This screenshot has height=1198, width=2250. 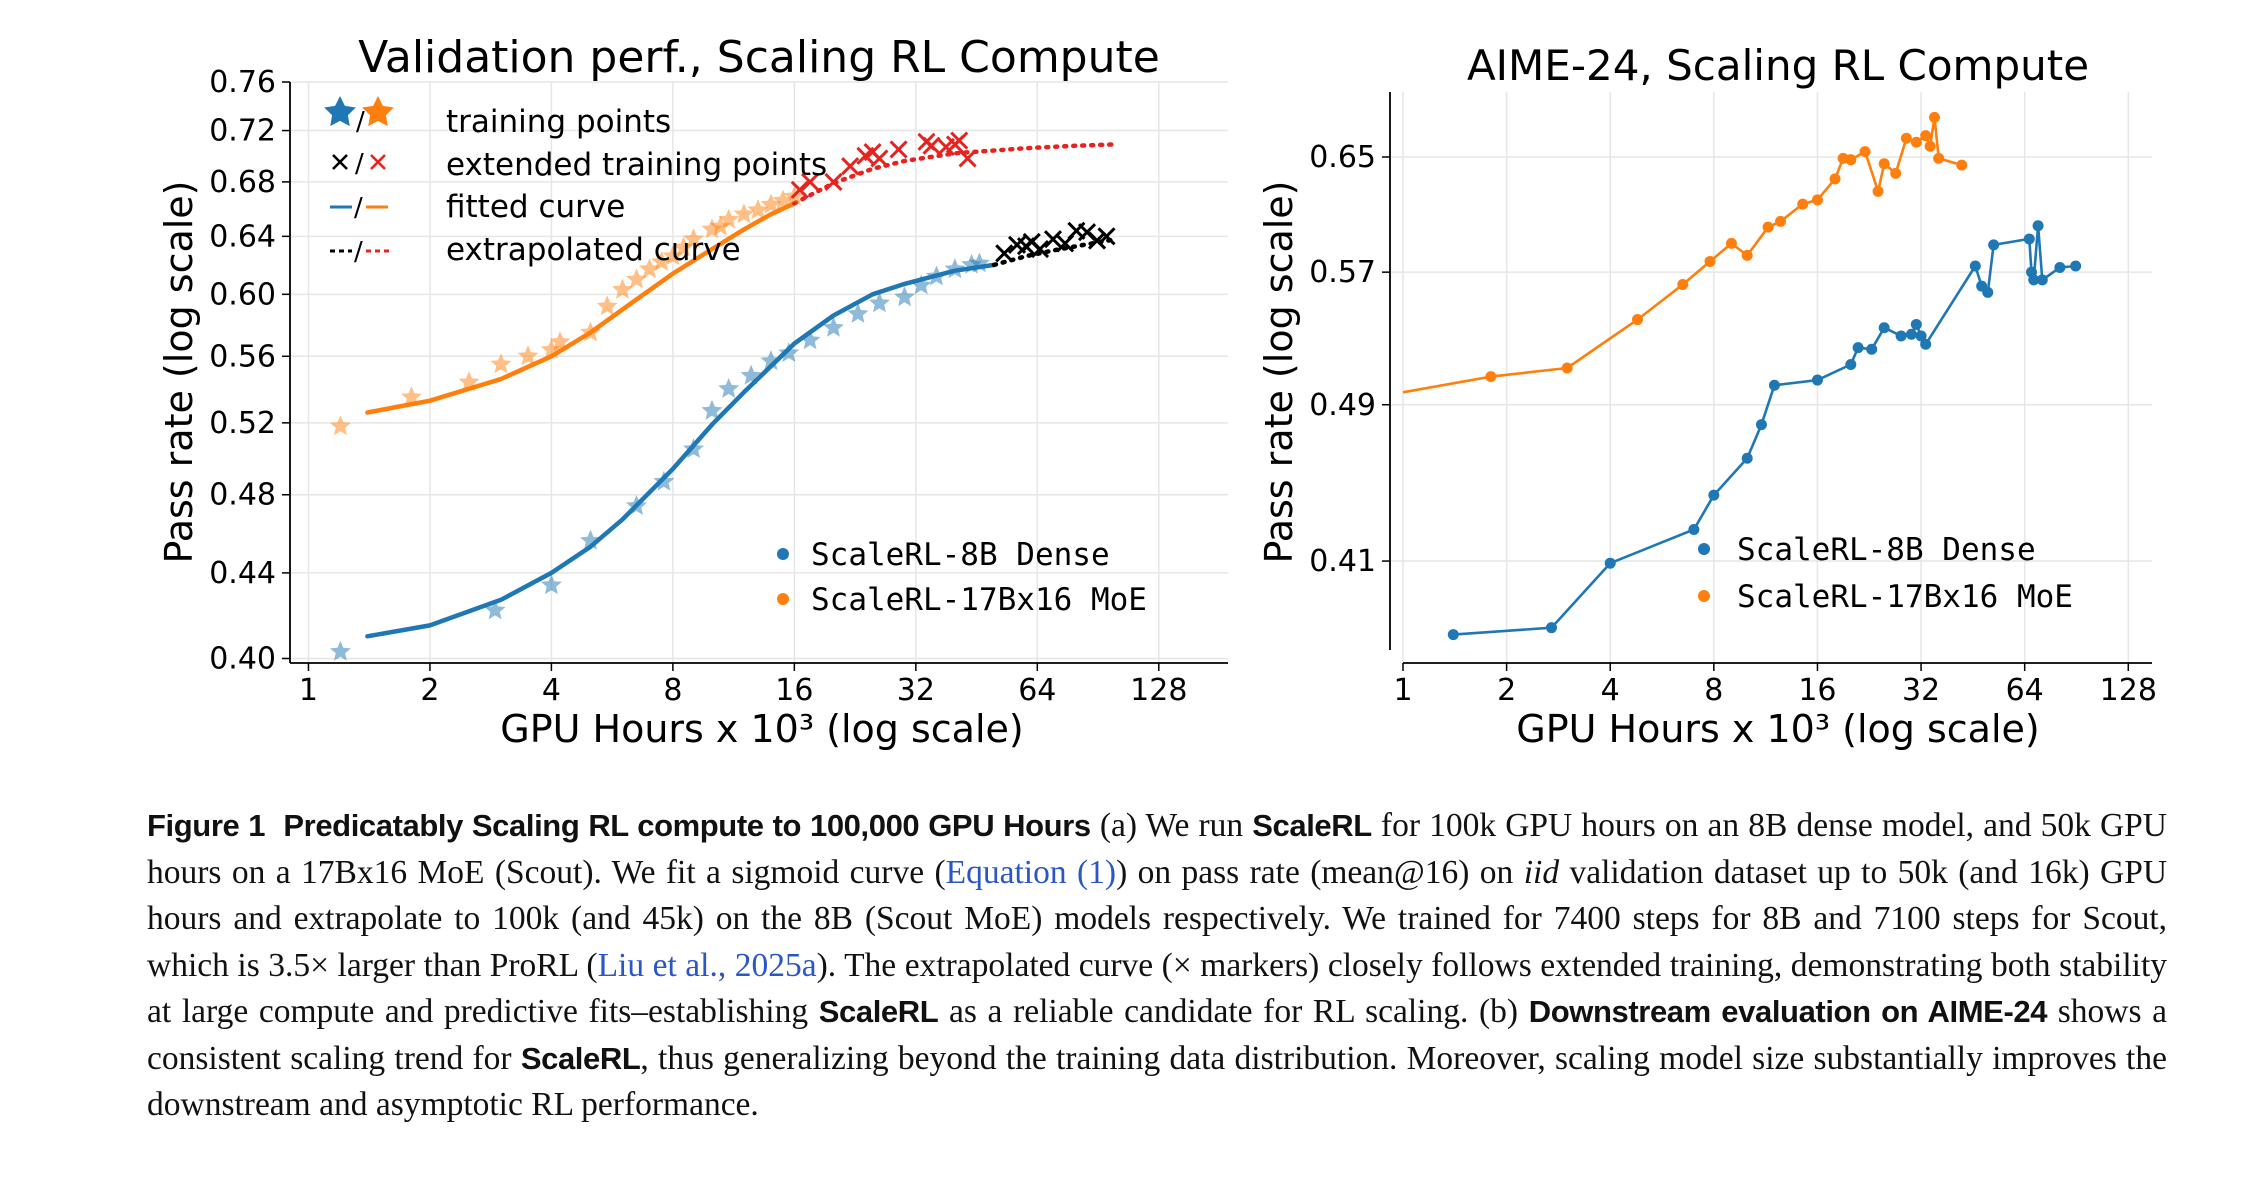 I want to click on equation-link: Equation (1), so click(x=1031, y=872).